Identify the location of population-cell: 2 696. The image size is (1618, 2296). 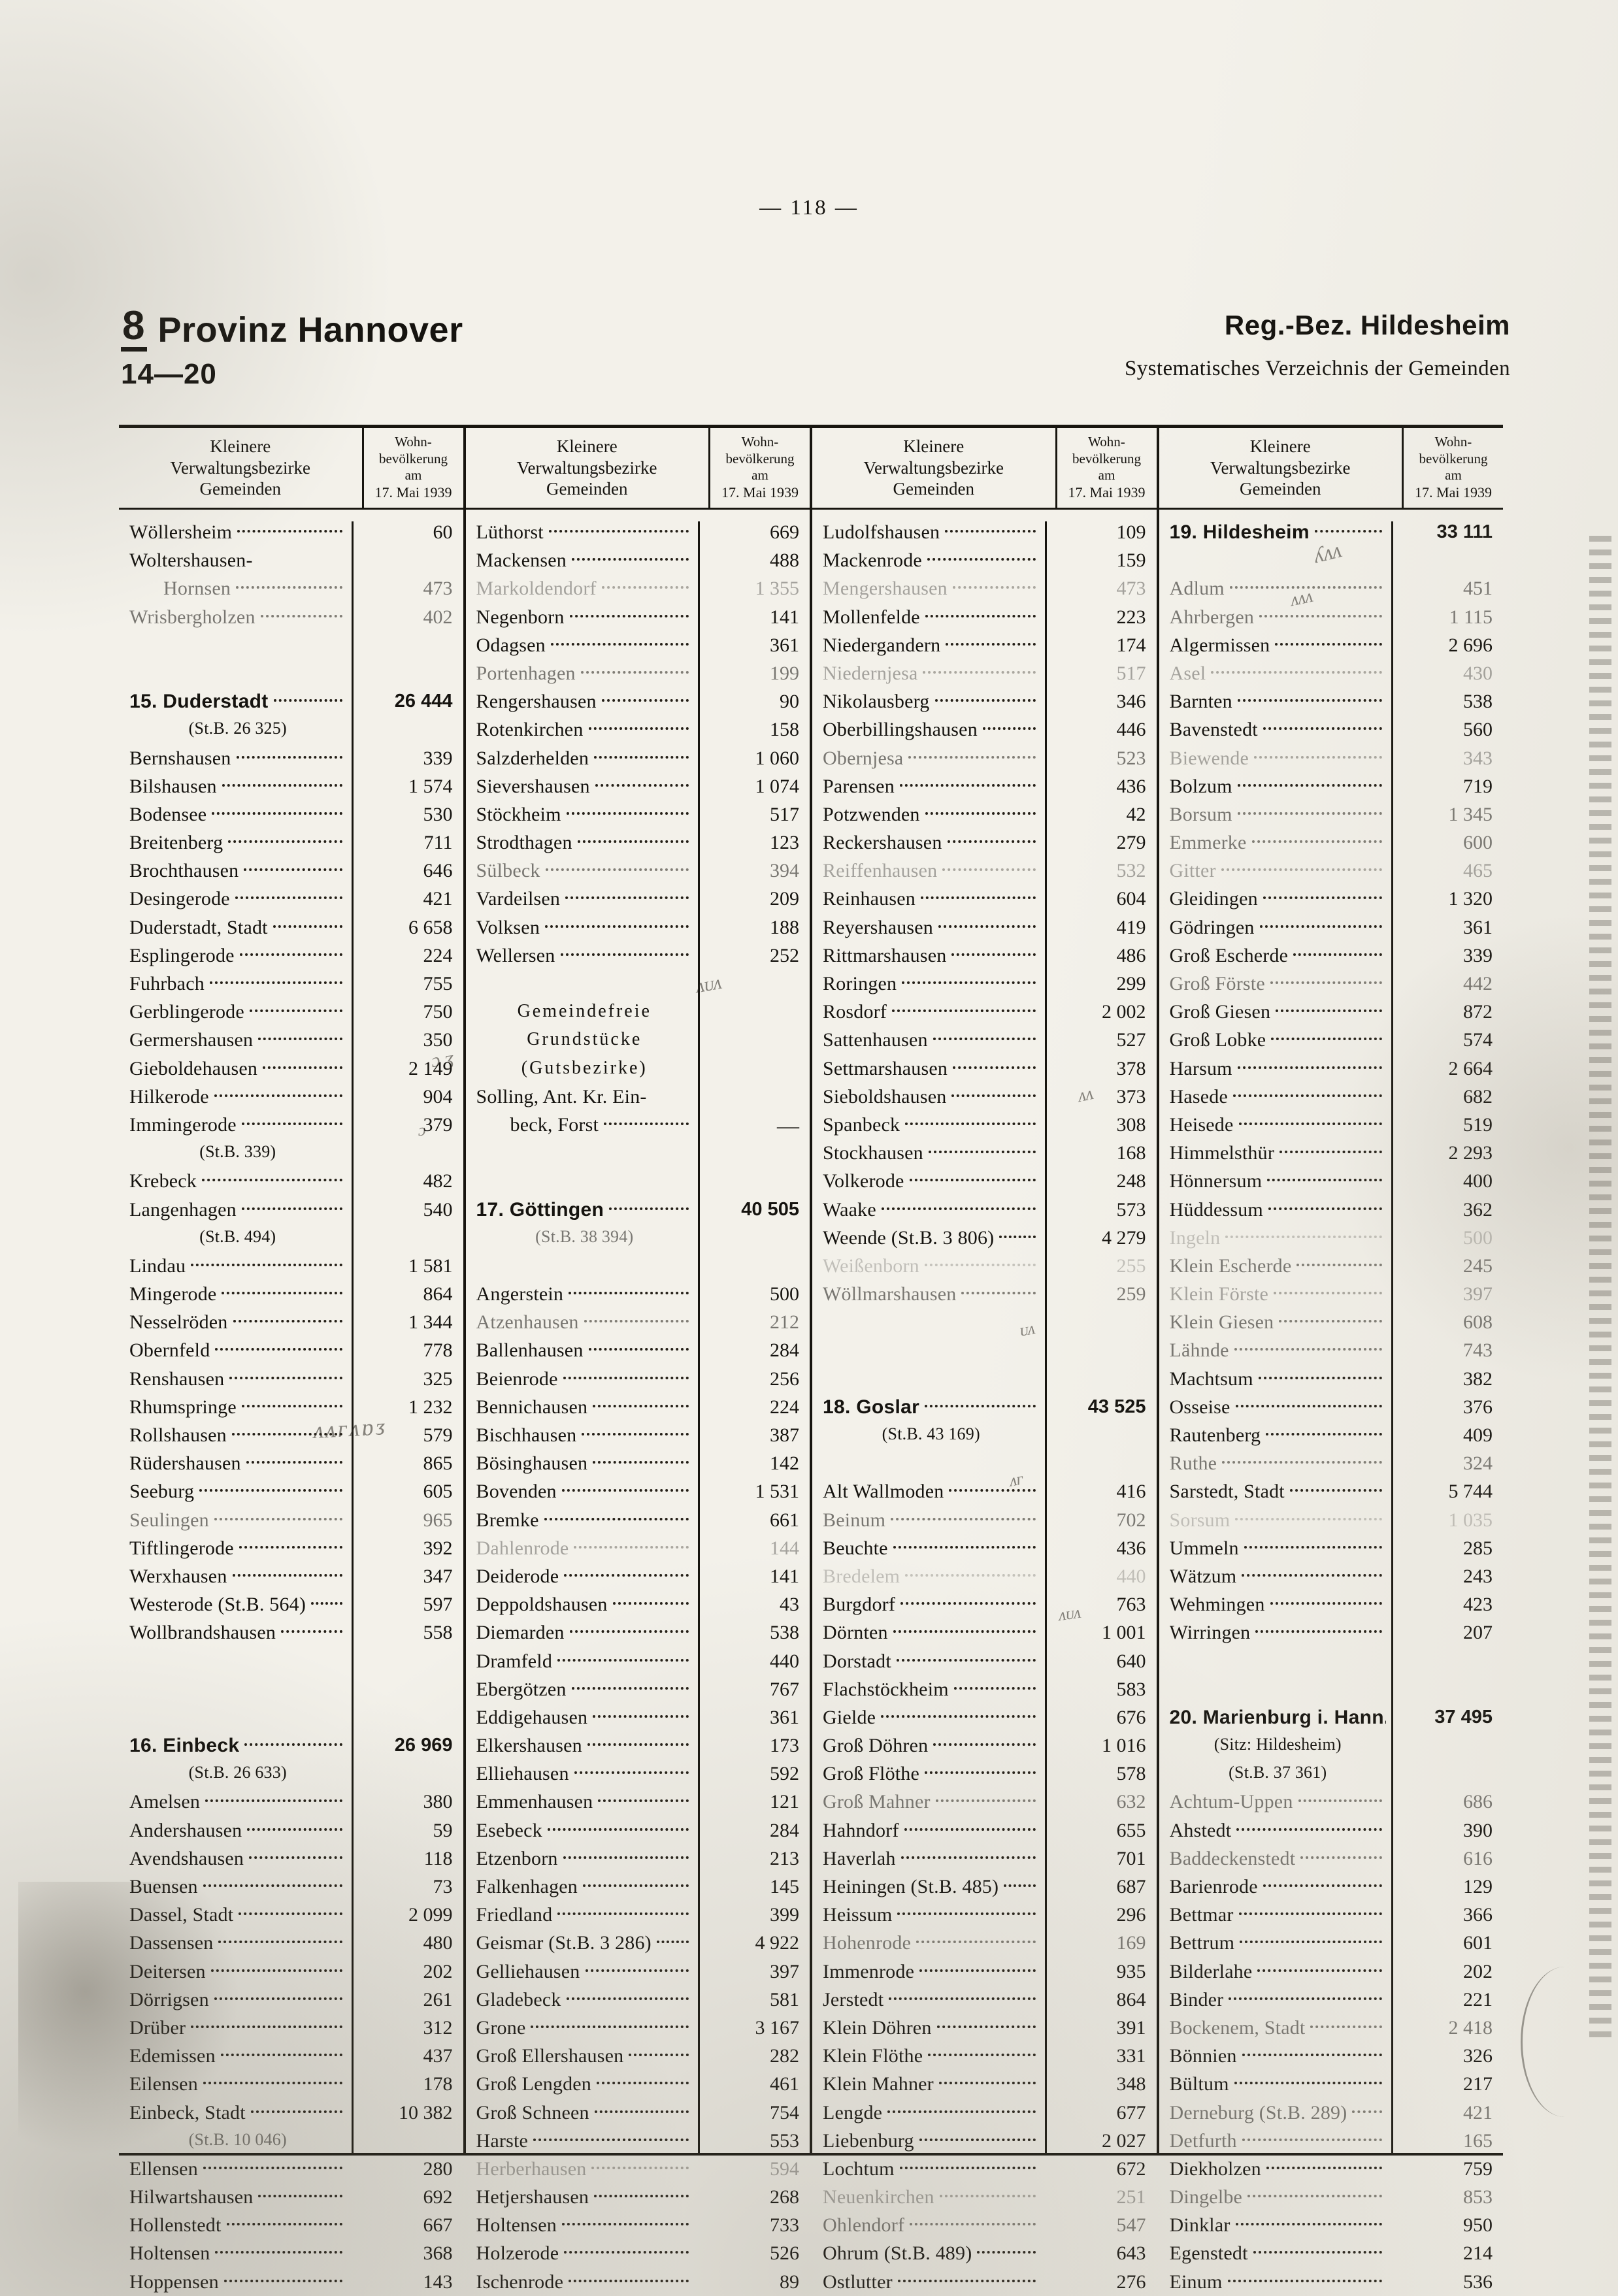
(1470, 645).